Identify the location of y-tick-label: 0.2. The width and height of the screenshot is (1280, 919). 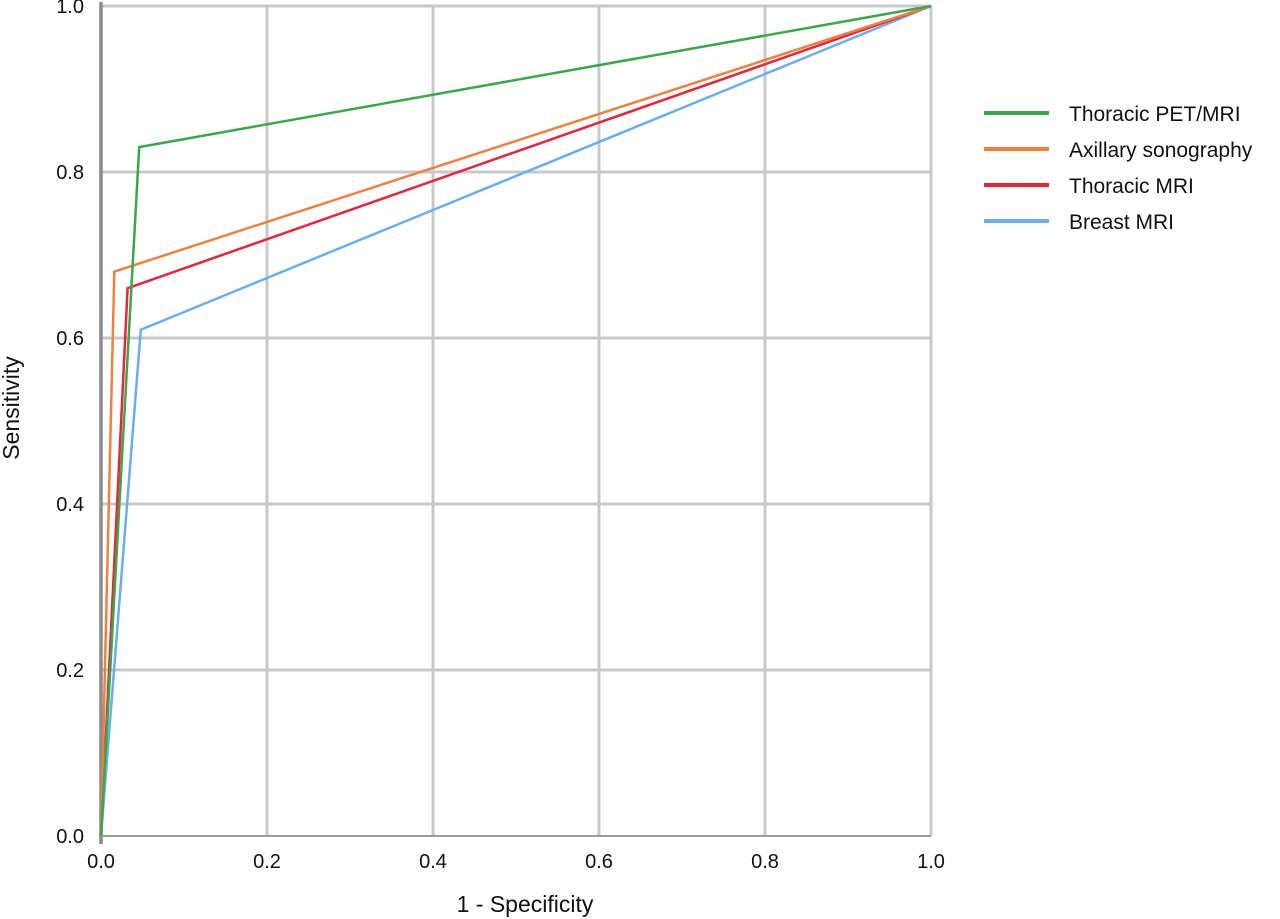
(70, 671).